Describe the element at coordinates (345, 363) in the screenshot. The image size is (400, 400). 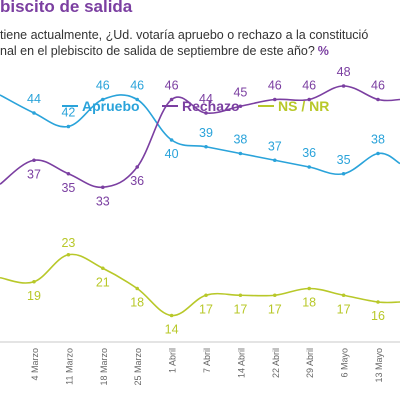
I see `x-tick-label: 6 Mayo` at that location.